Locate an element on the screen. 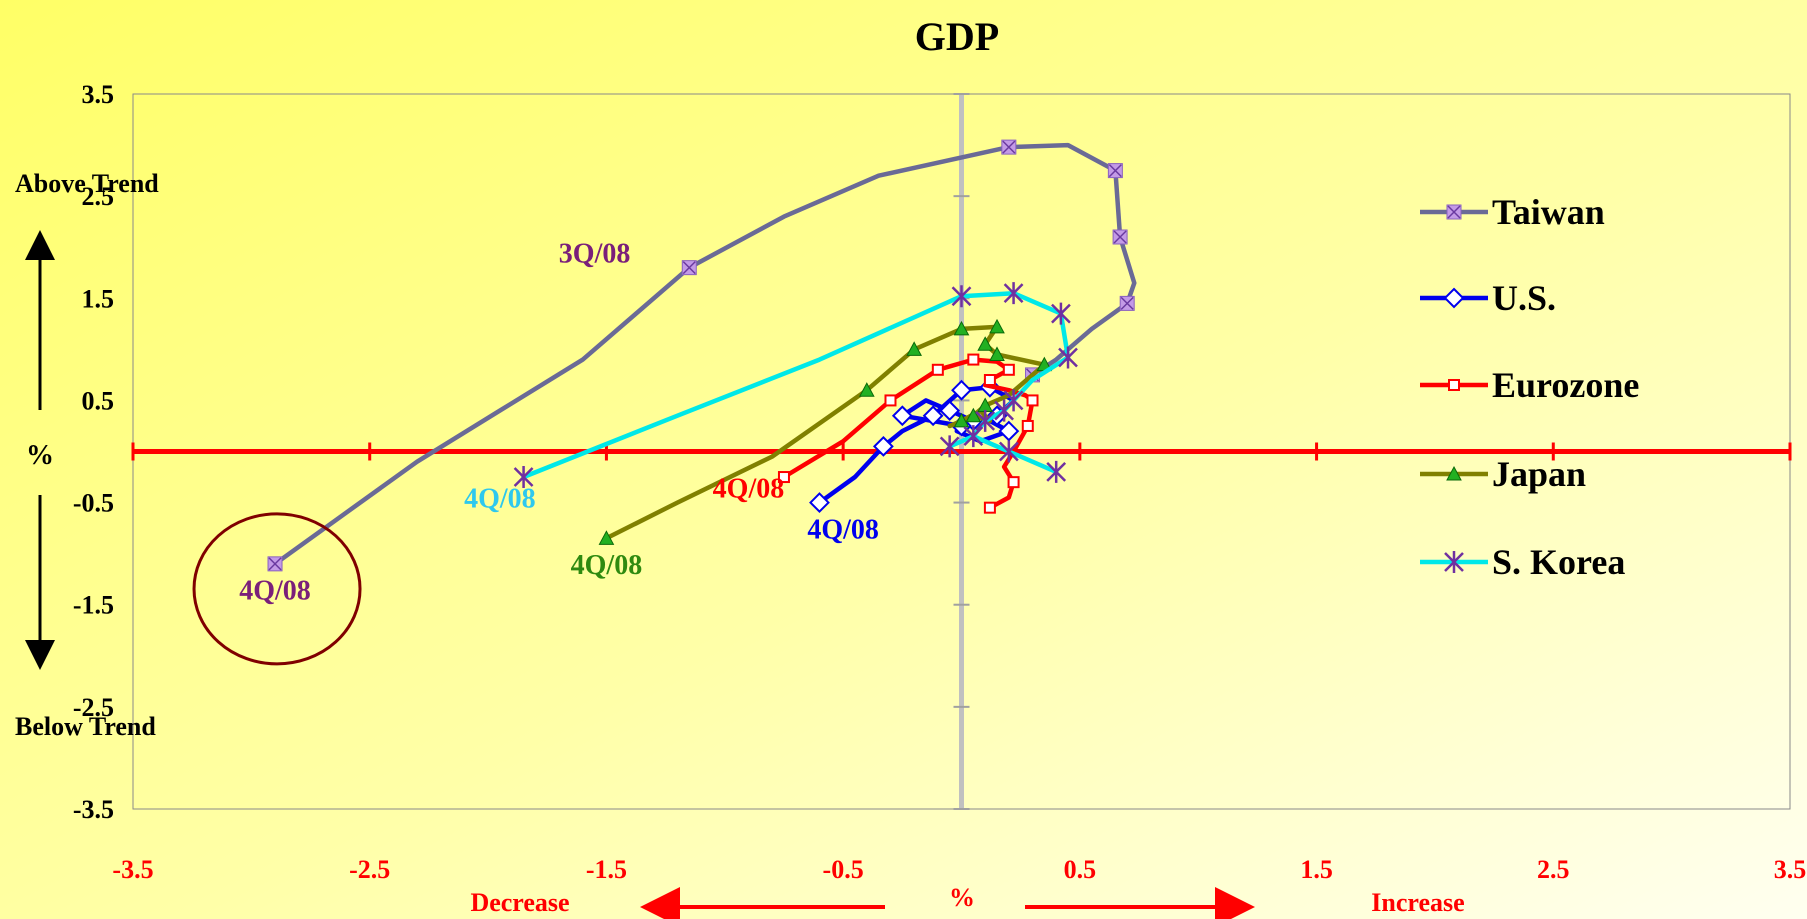  legend-label: Japan is located at coordinates (1539, 474).